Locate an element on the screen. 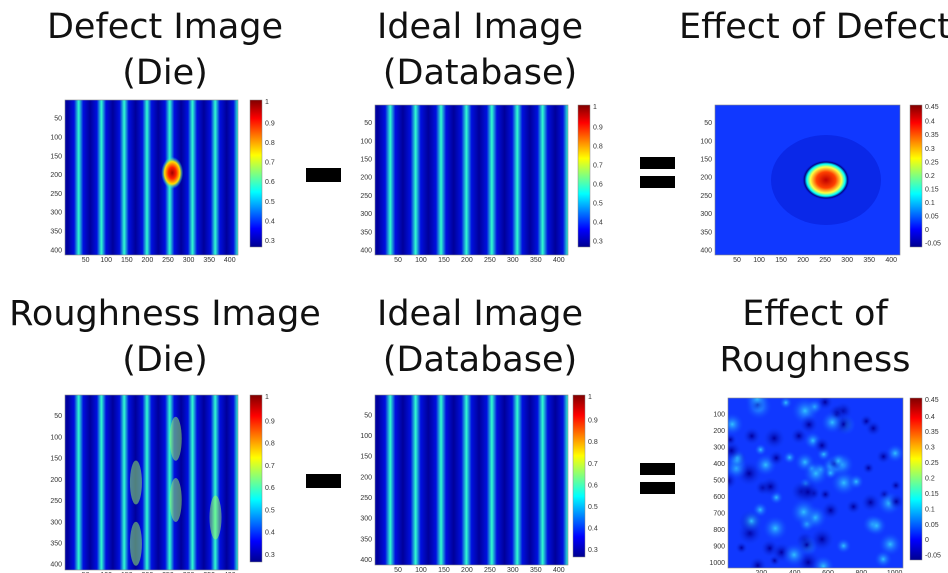 Image resolution: width=948 pixels, height=573 pixels. colorbar-tick-label: 0.35 is located at coordinates (932, 135).